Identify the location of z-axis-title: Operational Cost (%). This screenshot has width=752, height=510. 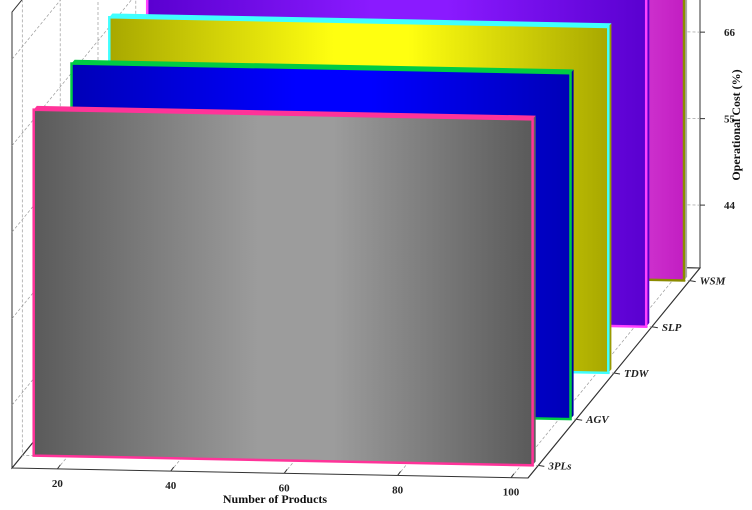
(736, 124).